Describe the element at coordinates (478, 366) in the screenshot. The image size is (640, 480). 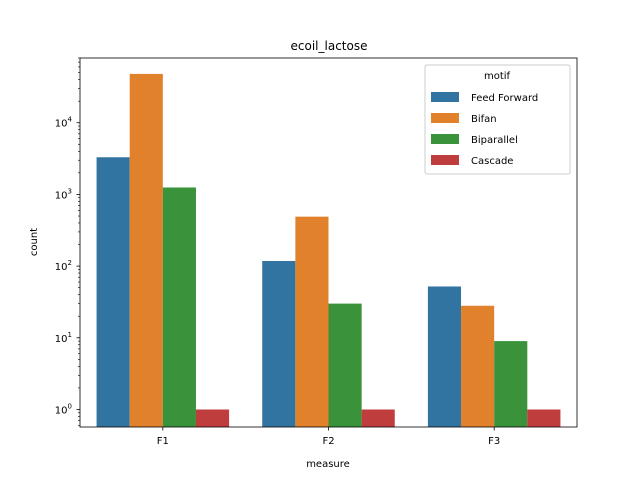
I see `bar-bifan-f3` at that location.